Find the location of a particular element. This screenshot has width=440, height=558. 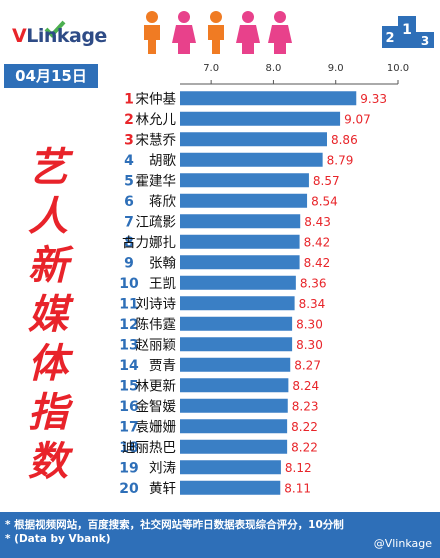

rank-label: 1 is located at coordinates (129, 99).